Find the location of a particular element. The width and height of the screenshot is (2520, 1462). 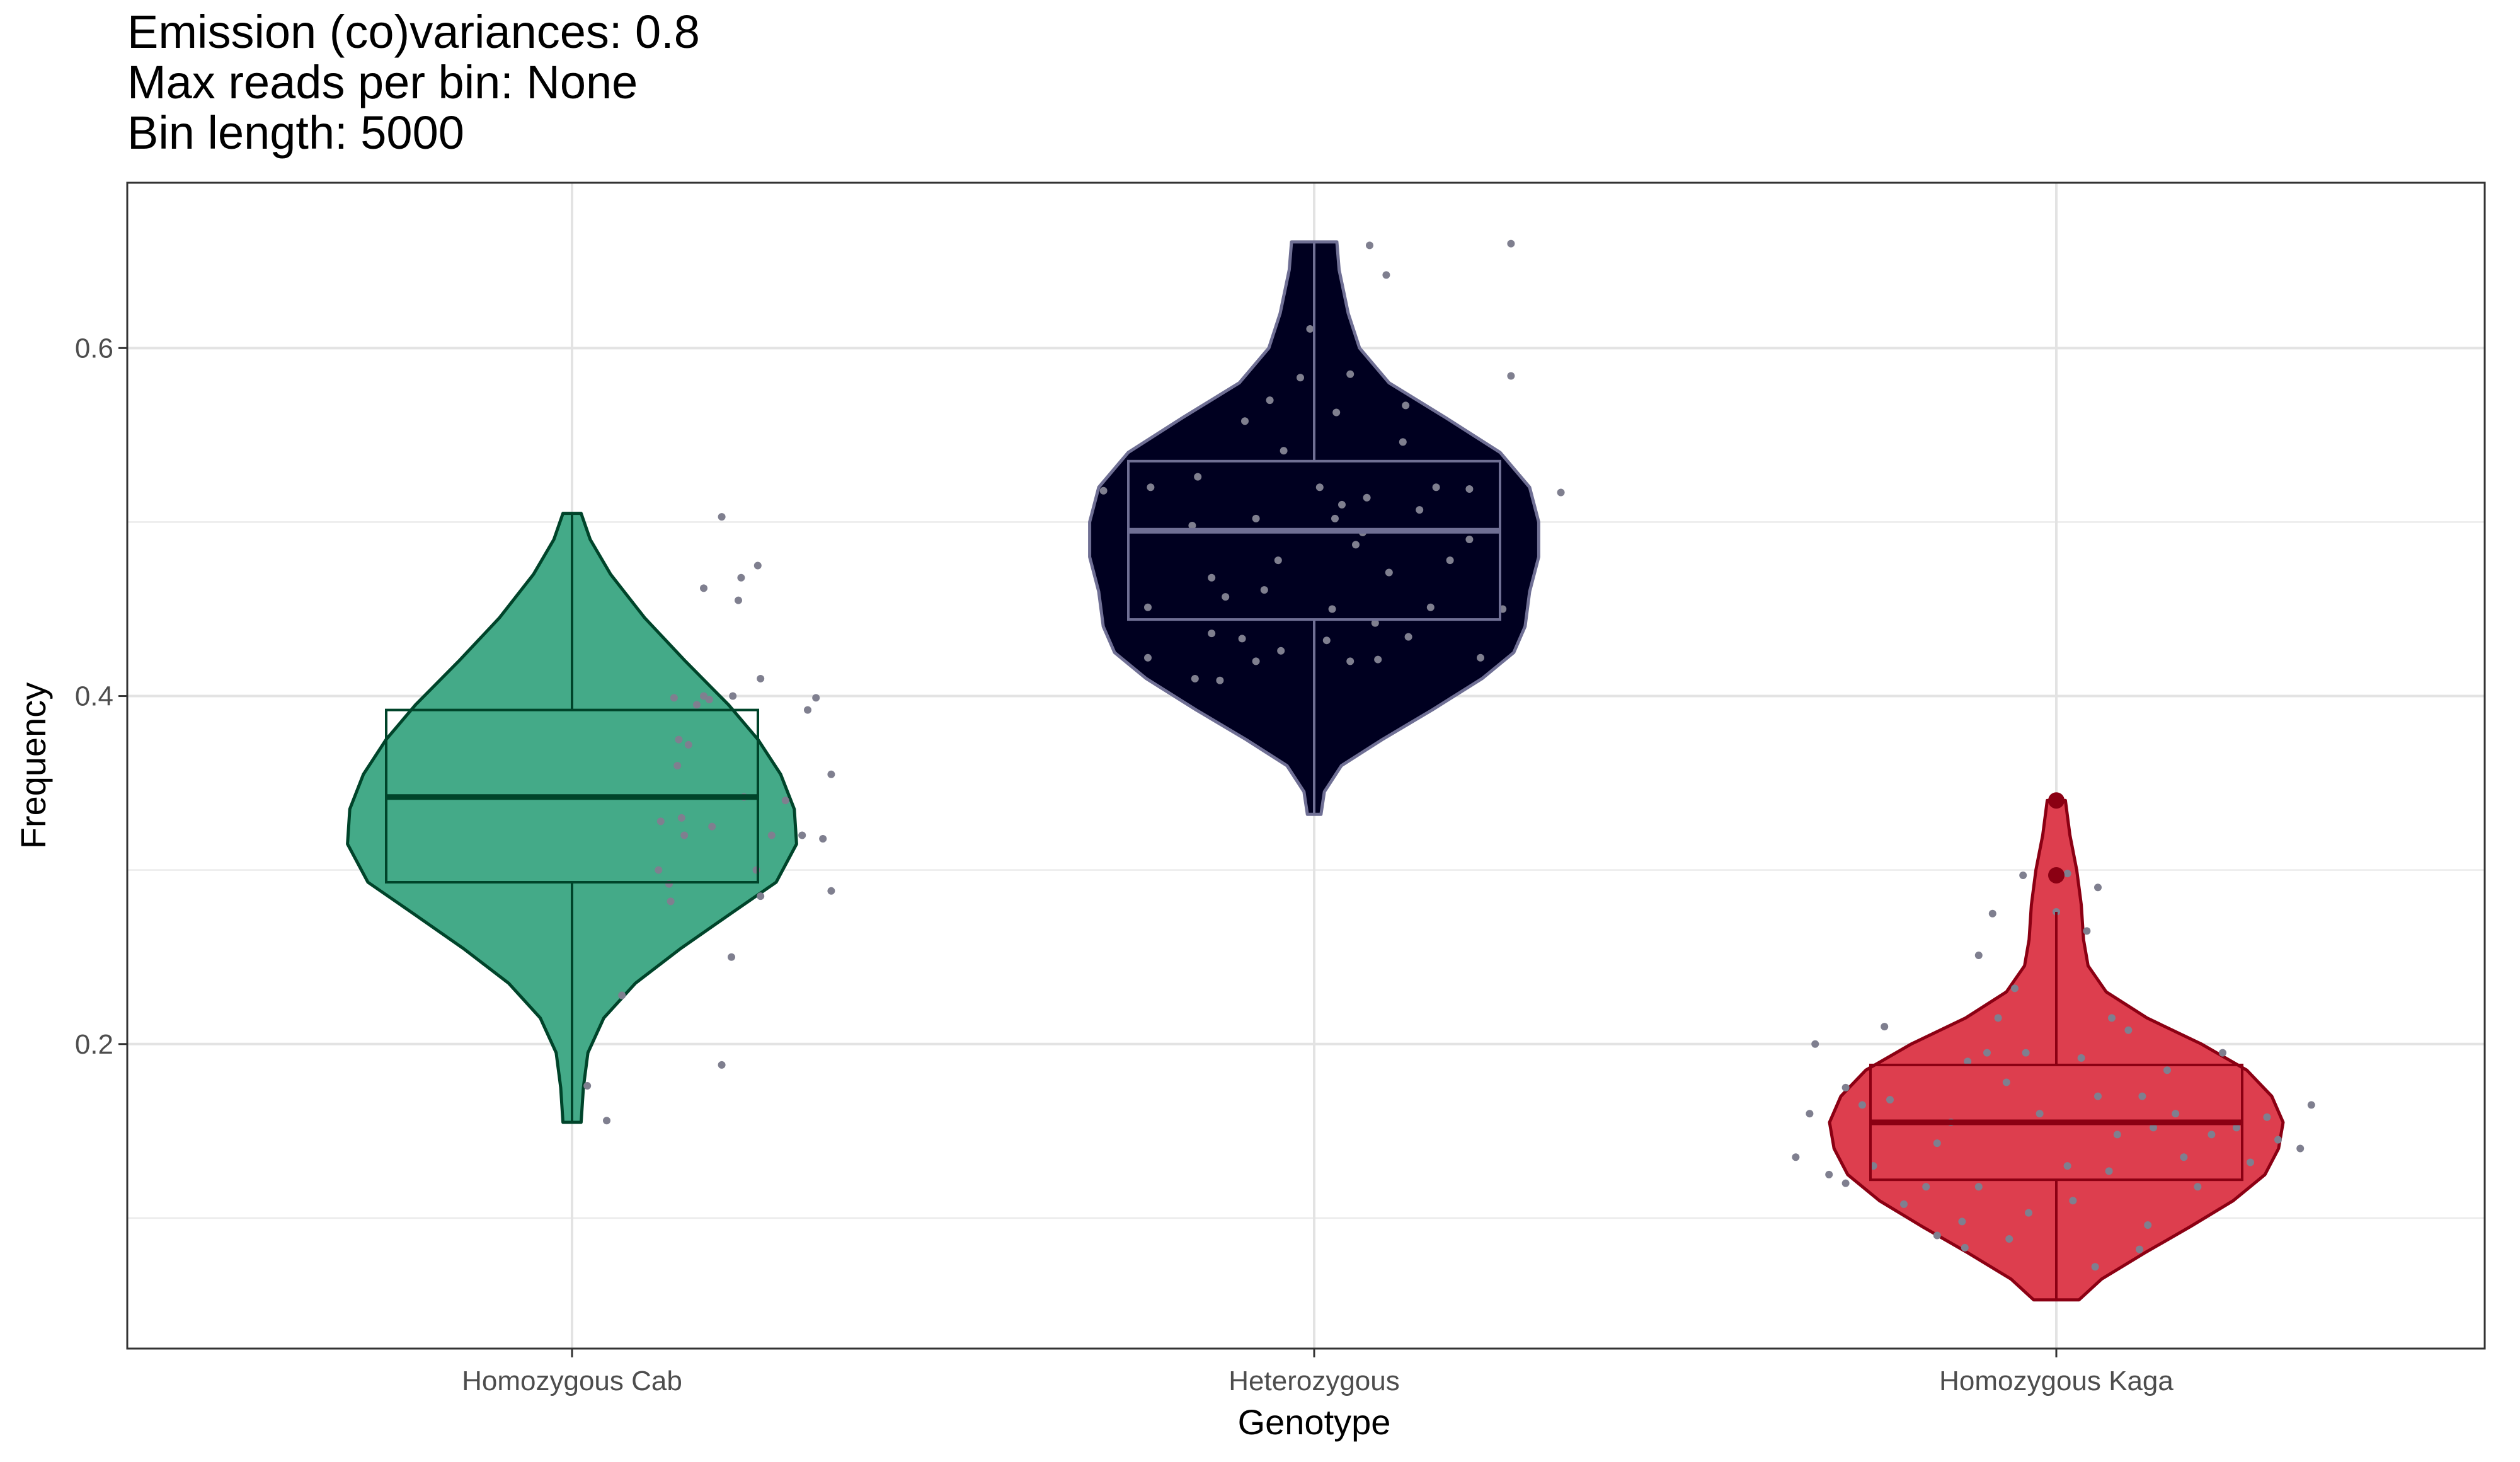

x-tick-label: Heterozygous is located at coordinates (1313, 1381).